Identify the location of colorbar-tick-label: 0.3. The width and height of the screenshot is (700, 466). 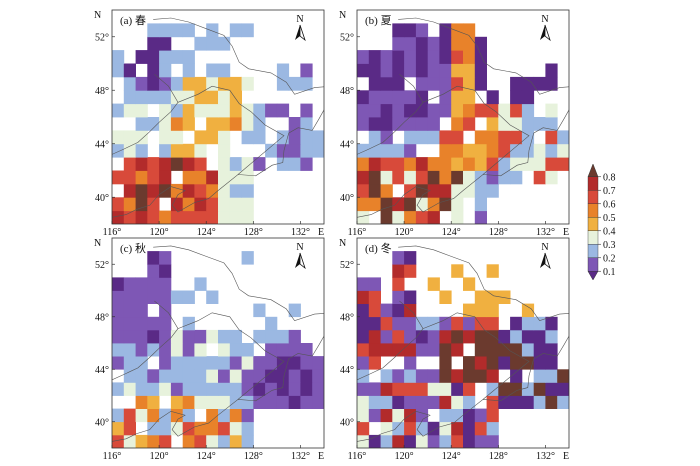
(609, 245).